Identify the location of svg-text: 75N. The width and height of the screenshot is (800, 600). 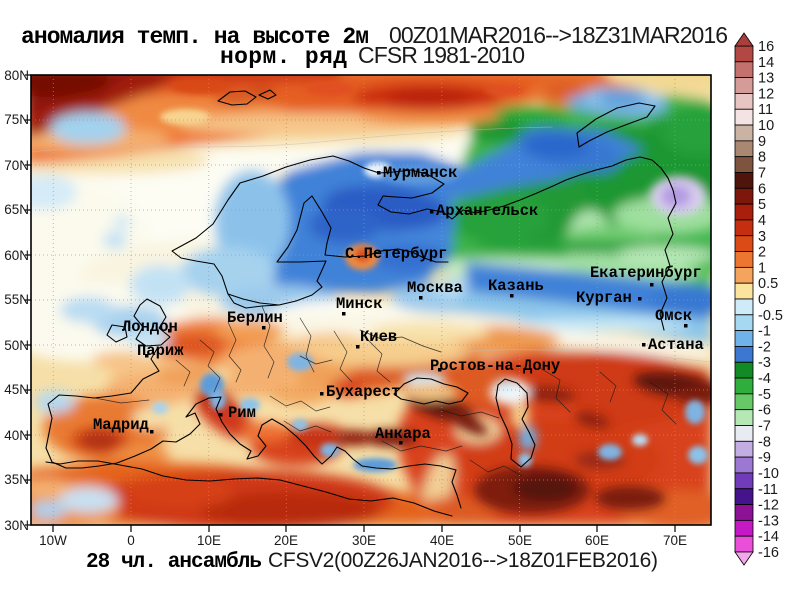
(16, 119).